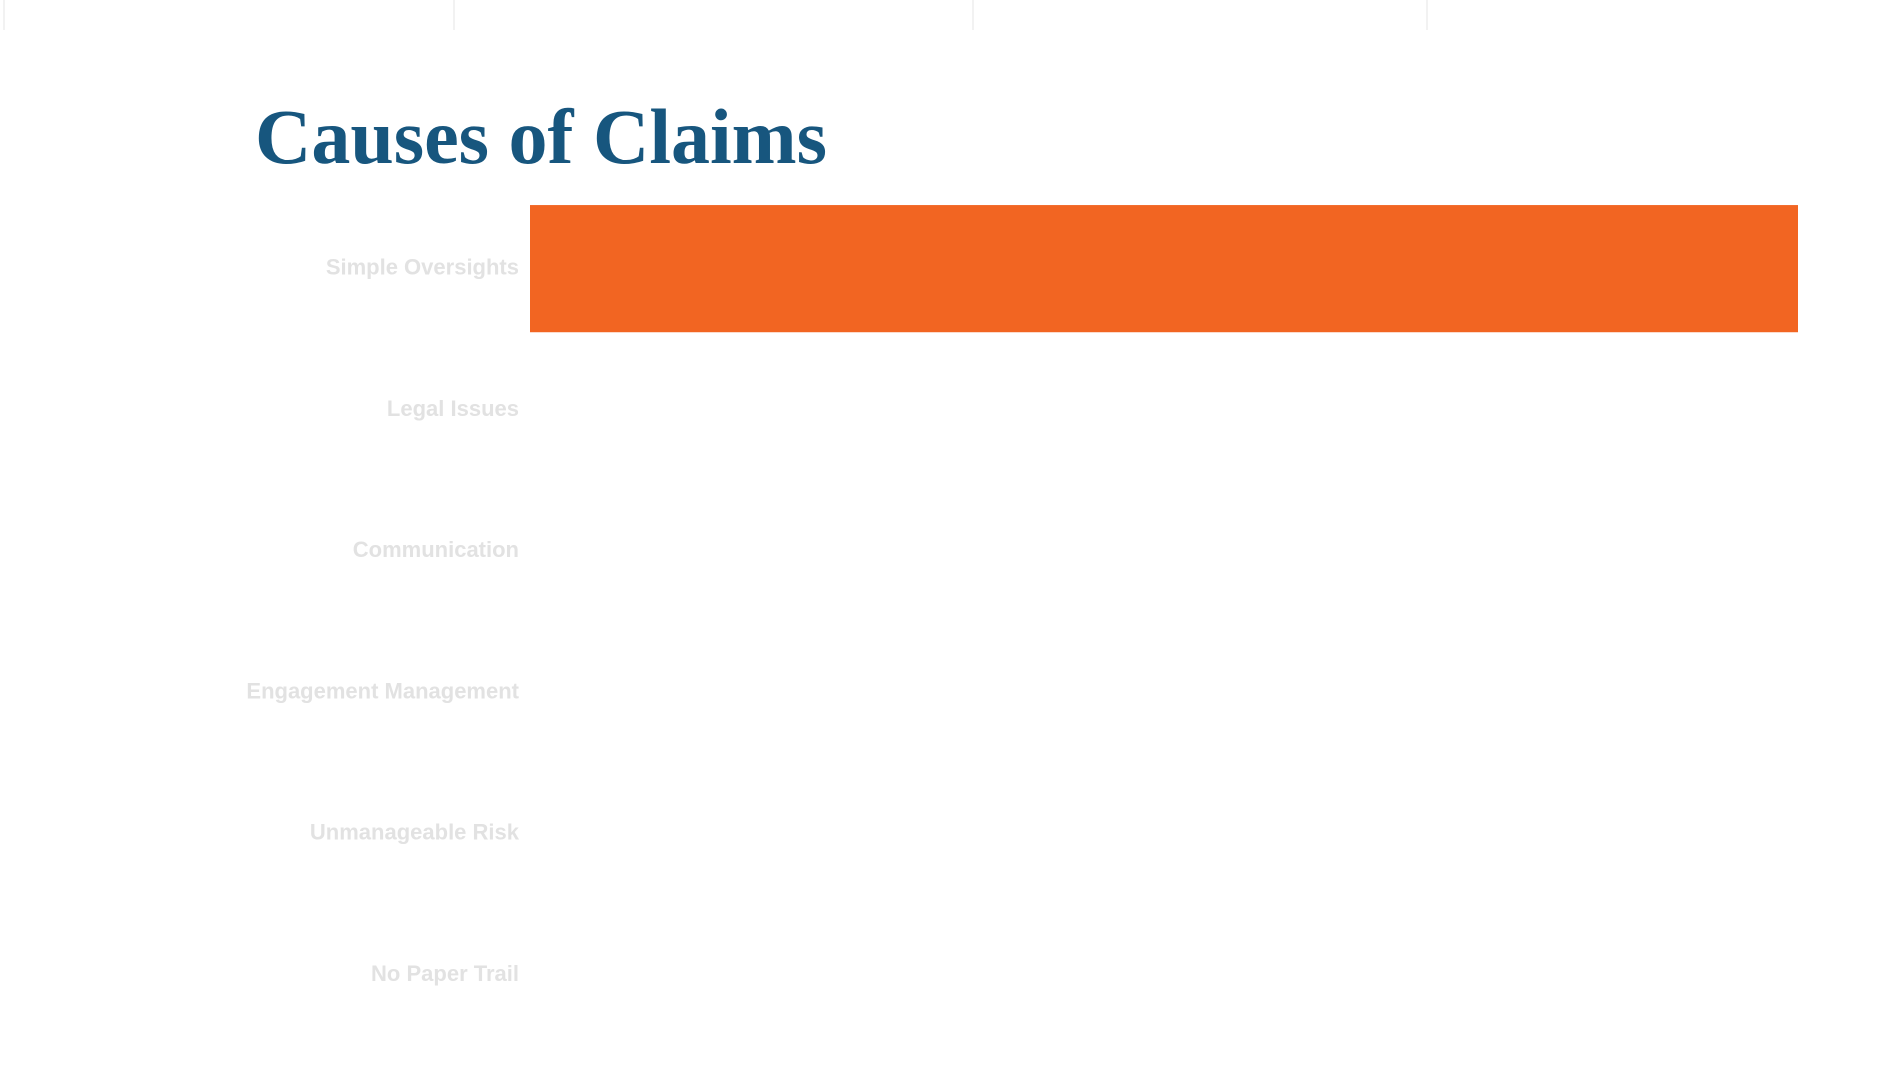 This screenshot has width=1900, height=1076. I want to click on y-tick-label: Legal Issues, so click(453, 408).